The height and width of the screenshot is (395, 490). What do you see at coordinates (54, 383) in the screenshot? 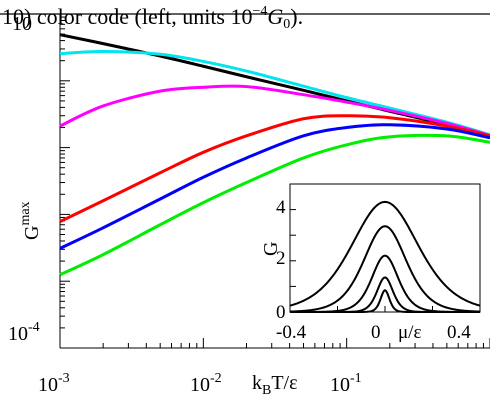
I see `x-tick-label-1e-3: 10⁻³` at bounding box center [54, 383].